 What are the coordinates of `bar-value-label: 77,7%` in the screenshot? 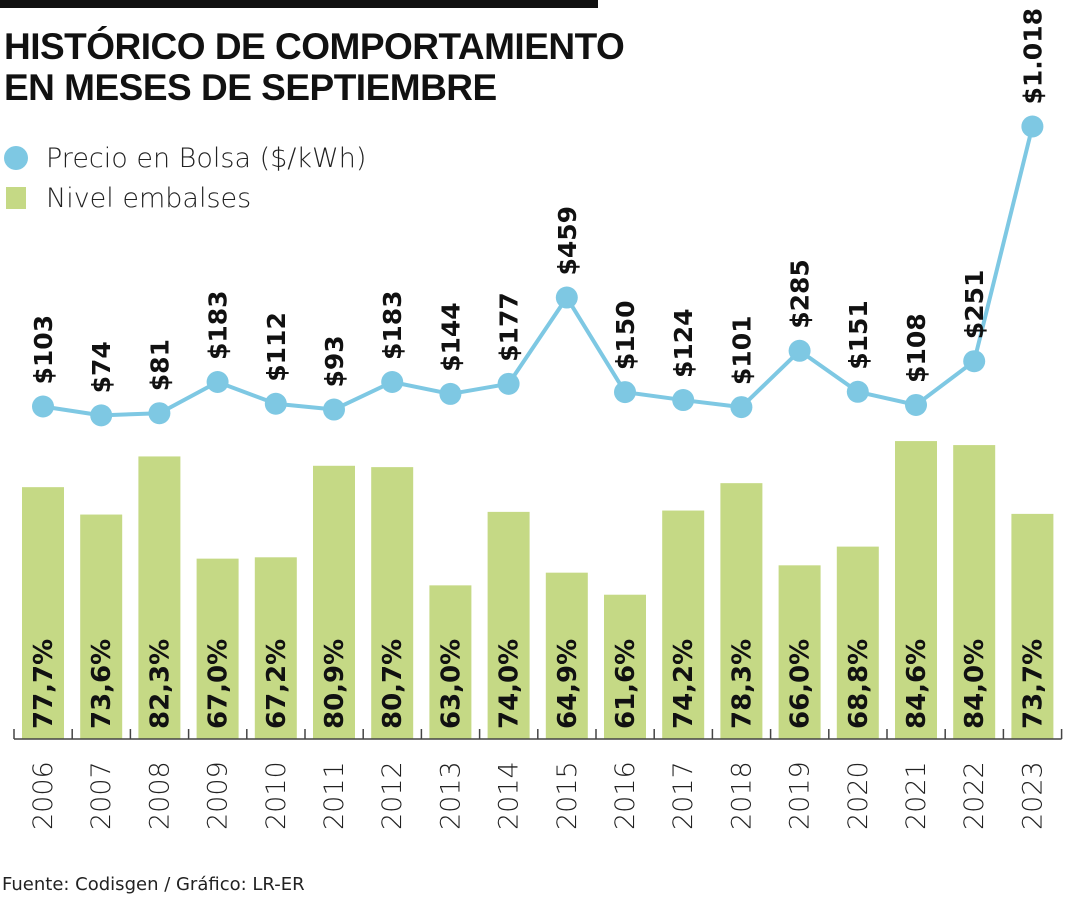 It's located at (44, 684).